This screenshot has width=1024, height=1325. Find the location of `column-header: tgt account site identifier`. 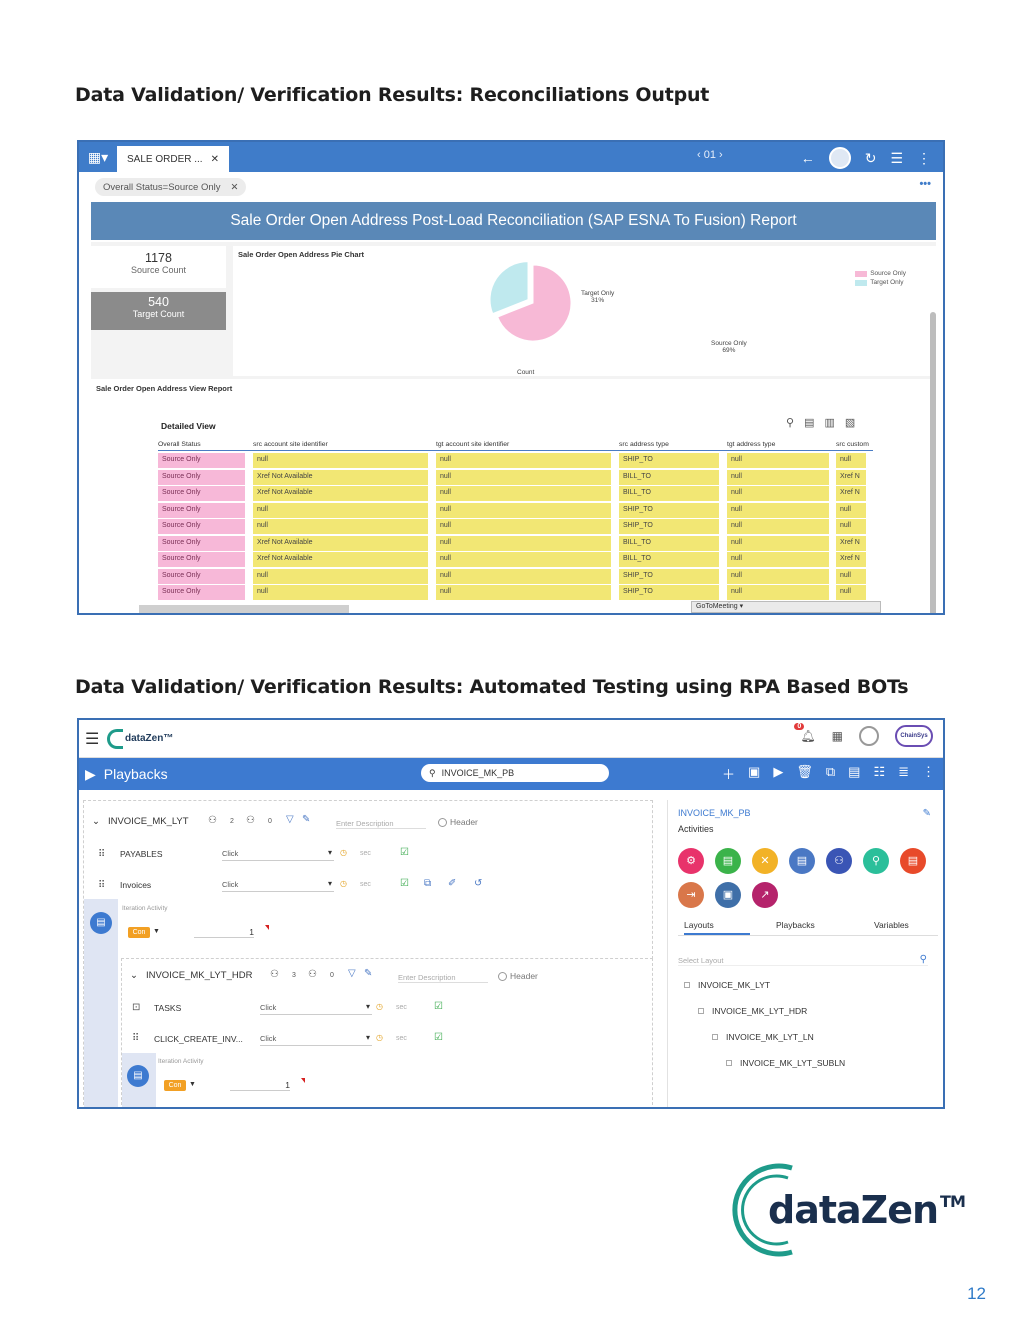

column-header: tgt account site identifier is located at coordinates (473, 444).